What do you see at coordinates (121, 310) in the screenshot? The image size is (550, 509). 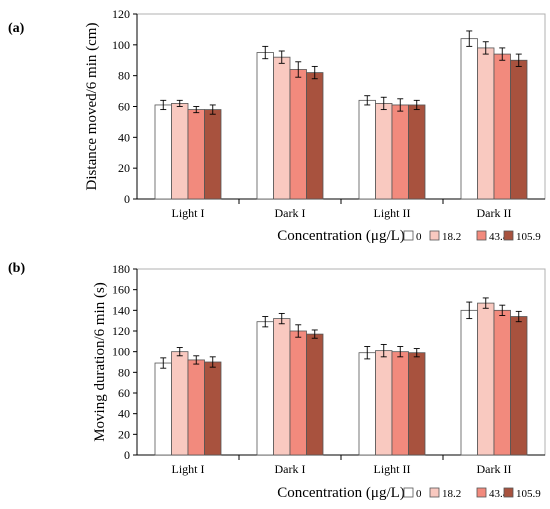 I see `y-tick-label: 140` at bounding box center [121, 310].